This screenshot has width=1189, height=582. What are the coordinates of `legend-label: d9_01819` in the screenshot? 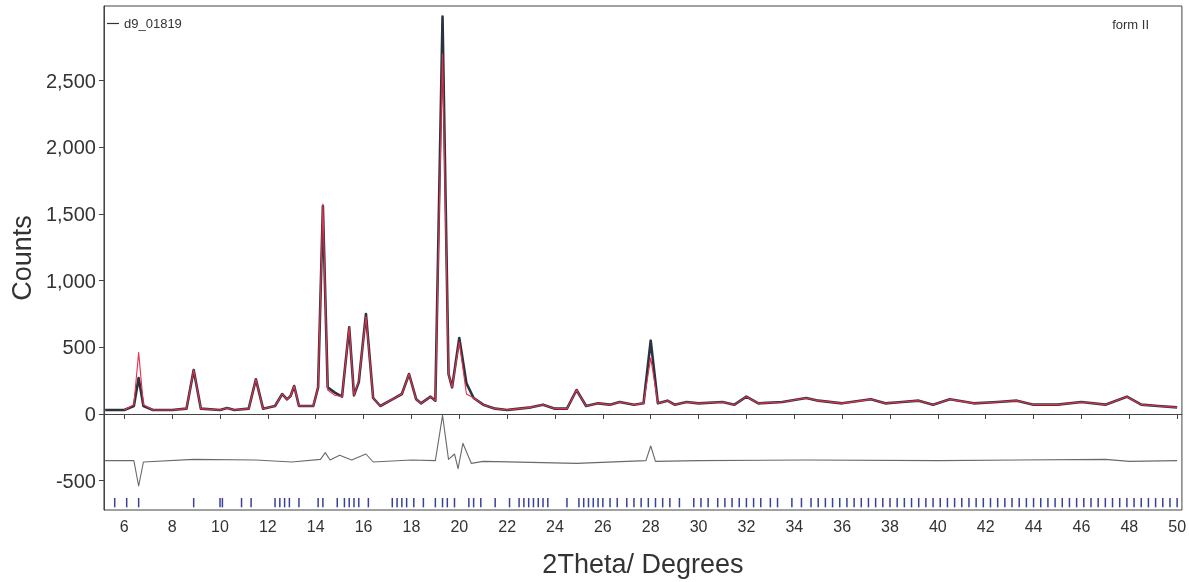 It's located at (153, 23).